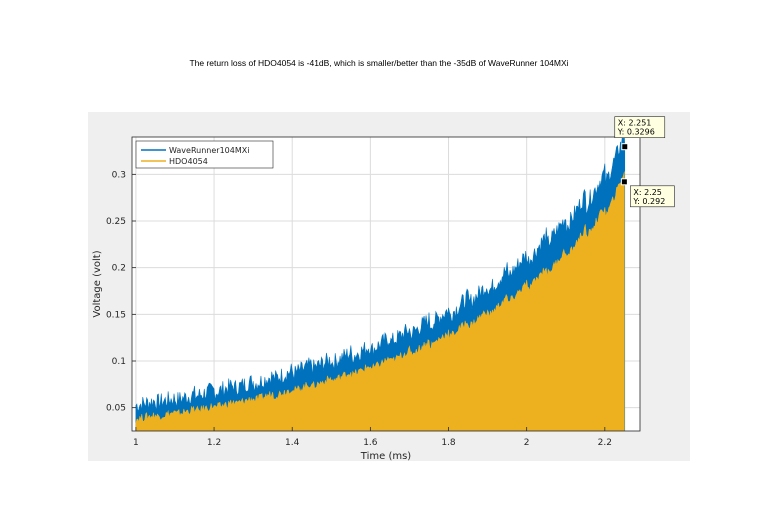 This screenshot has width=758, height=531. I want to click on y-axis-label: Voltage (volt), so click(97, 283).